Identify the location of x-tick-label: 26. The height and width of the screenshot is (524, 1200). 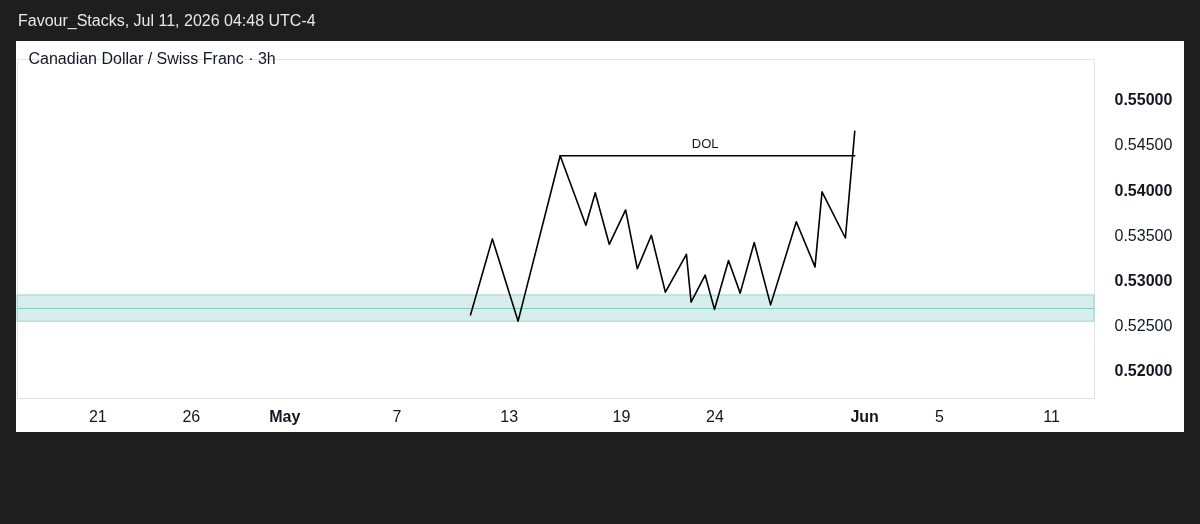
(191, 416).